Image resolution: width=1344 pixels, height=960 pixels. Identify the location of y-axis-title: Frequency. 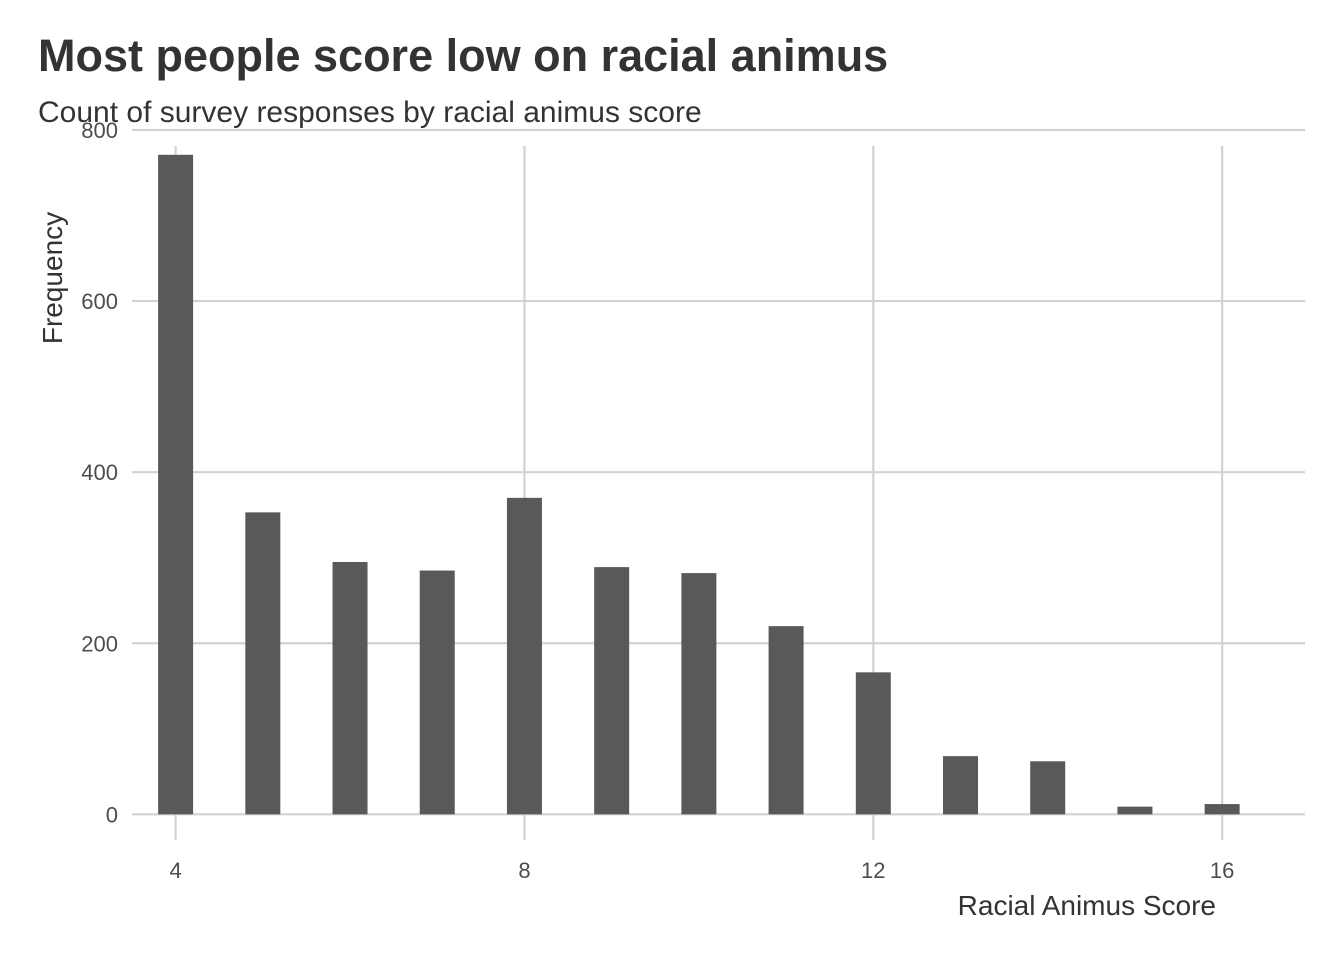
(52, 278).